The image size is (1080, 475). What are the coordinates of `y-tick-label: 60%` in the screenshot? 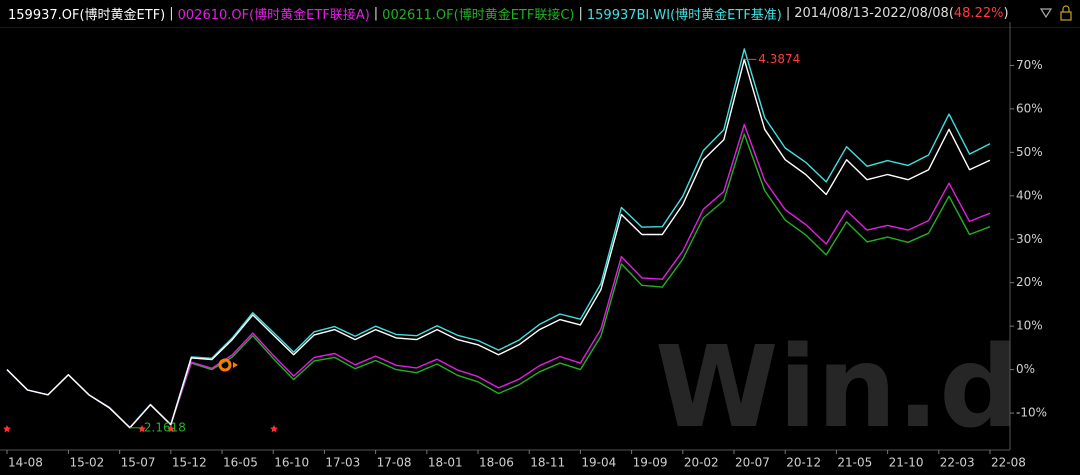 It's located at (1029, 108).